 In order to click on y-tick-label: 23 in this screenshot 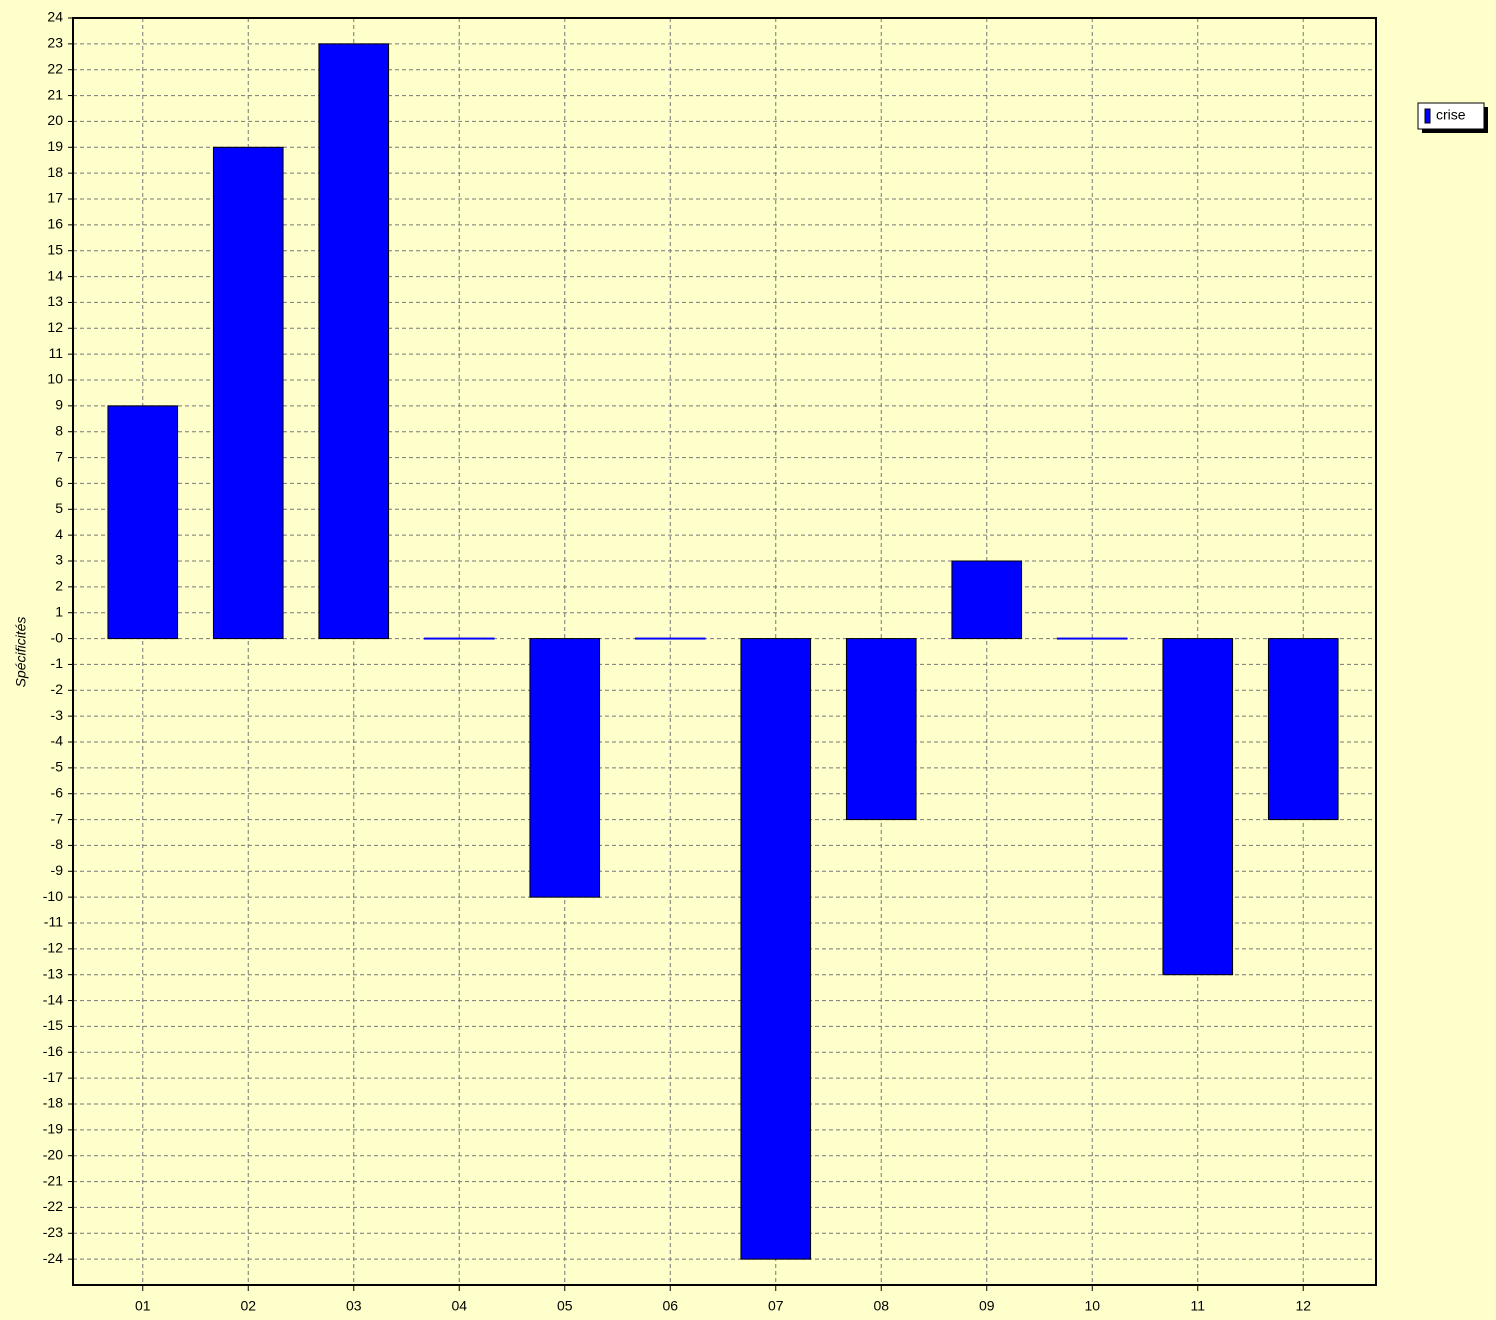, I will do `click(55, 43)`.